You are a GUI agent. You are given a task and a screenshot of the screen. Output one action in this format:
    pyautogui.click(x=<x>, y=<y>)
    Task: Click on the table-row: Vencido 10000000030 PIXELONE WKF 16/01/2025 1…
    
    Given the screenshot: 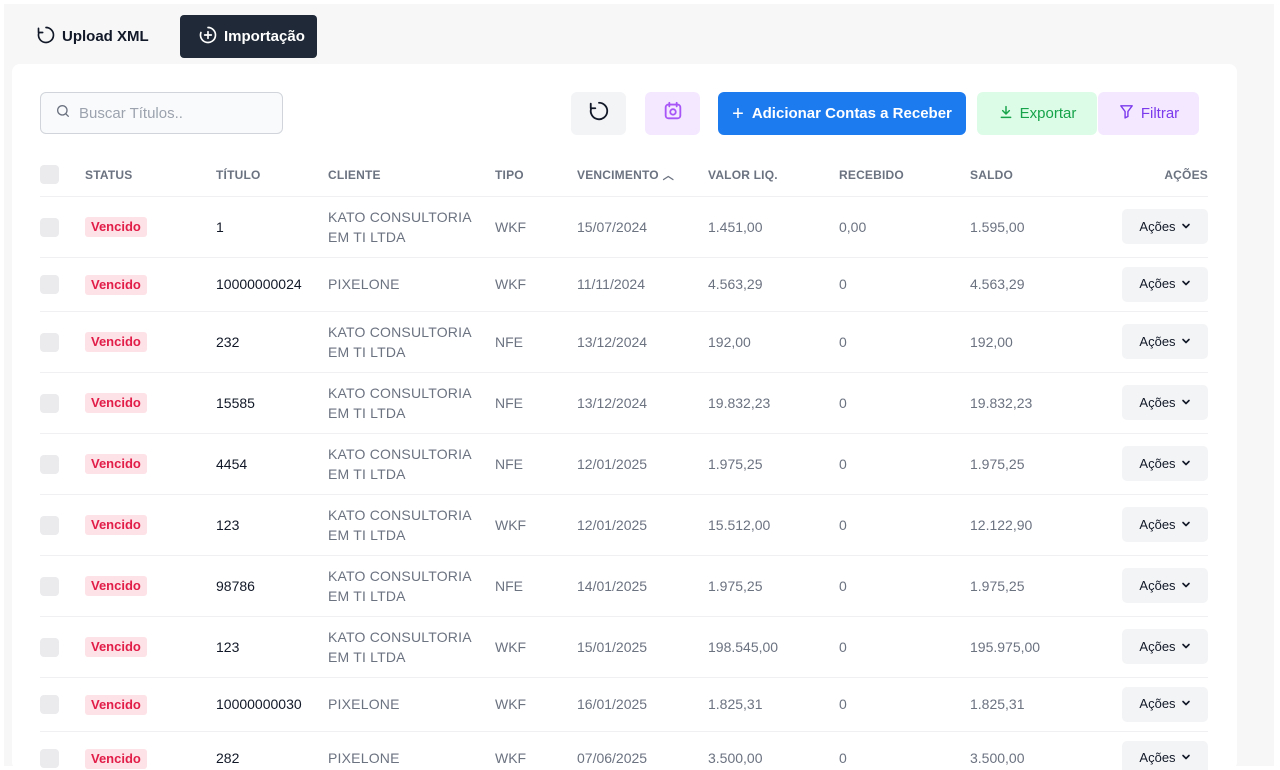 What is the action you would take?
    pyautogui.click(x=624, y=704)
    